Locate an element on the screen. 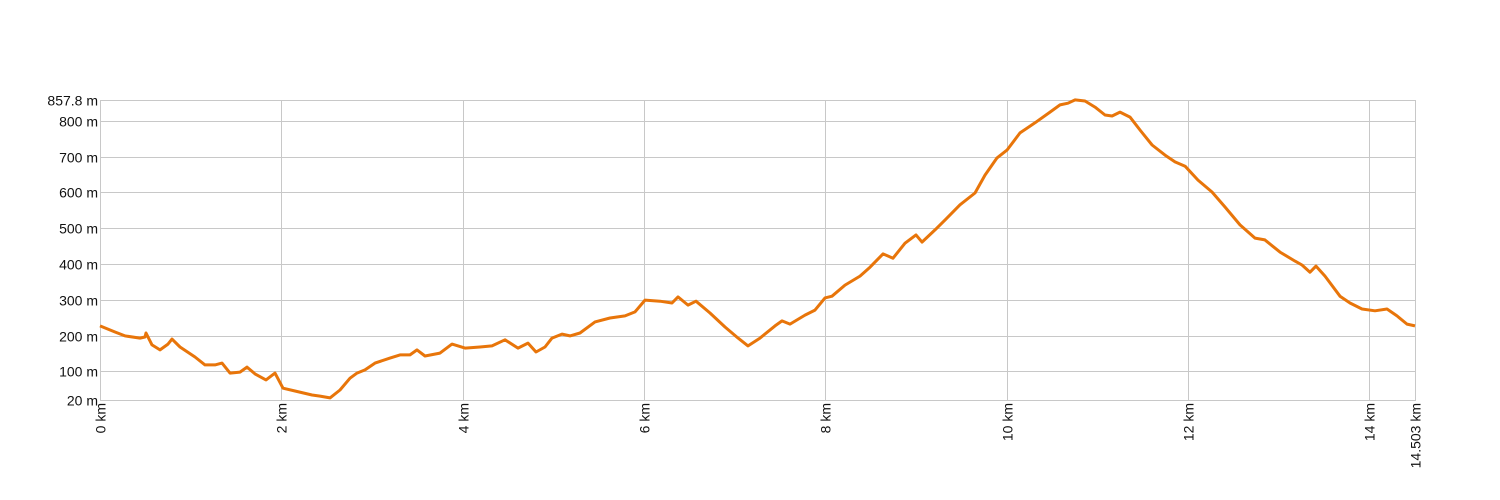 This screenshot has height=500, width=1500. y-tick-label: 200 m is located at coordinates (78, 337).